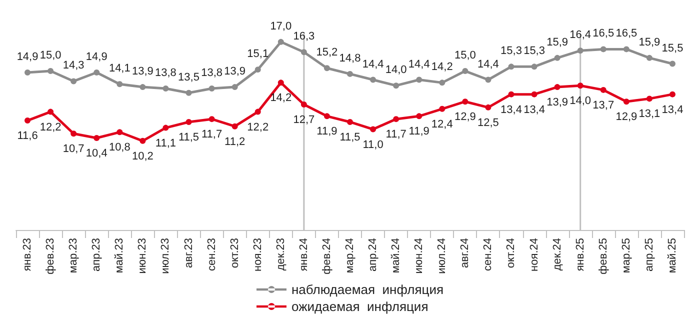 Image resolution: width=700 pixels, height=330 pixels. Describe the element at coordinates (189, 137) in the screenshot. I see `data-label: 11,5` at that location.